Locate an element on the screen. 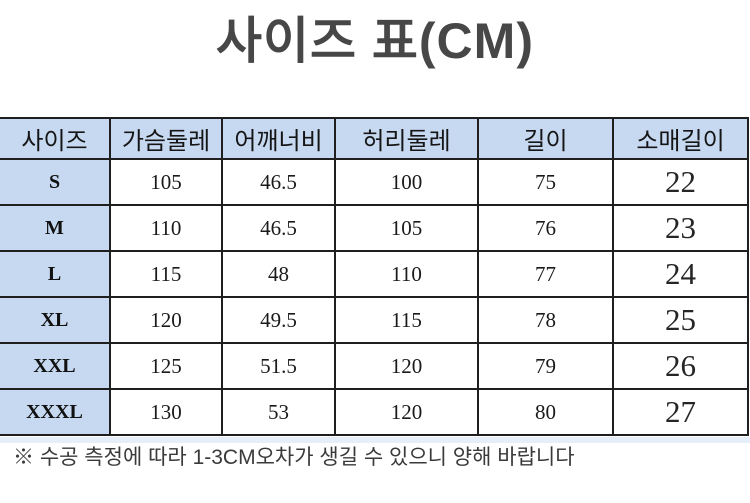 The width and height of the screenshot is (750, 503). shoulder-cell: 51.5 is located at coordinates (278, 366).